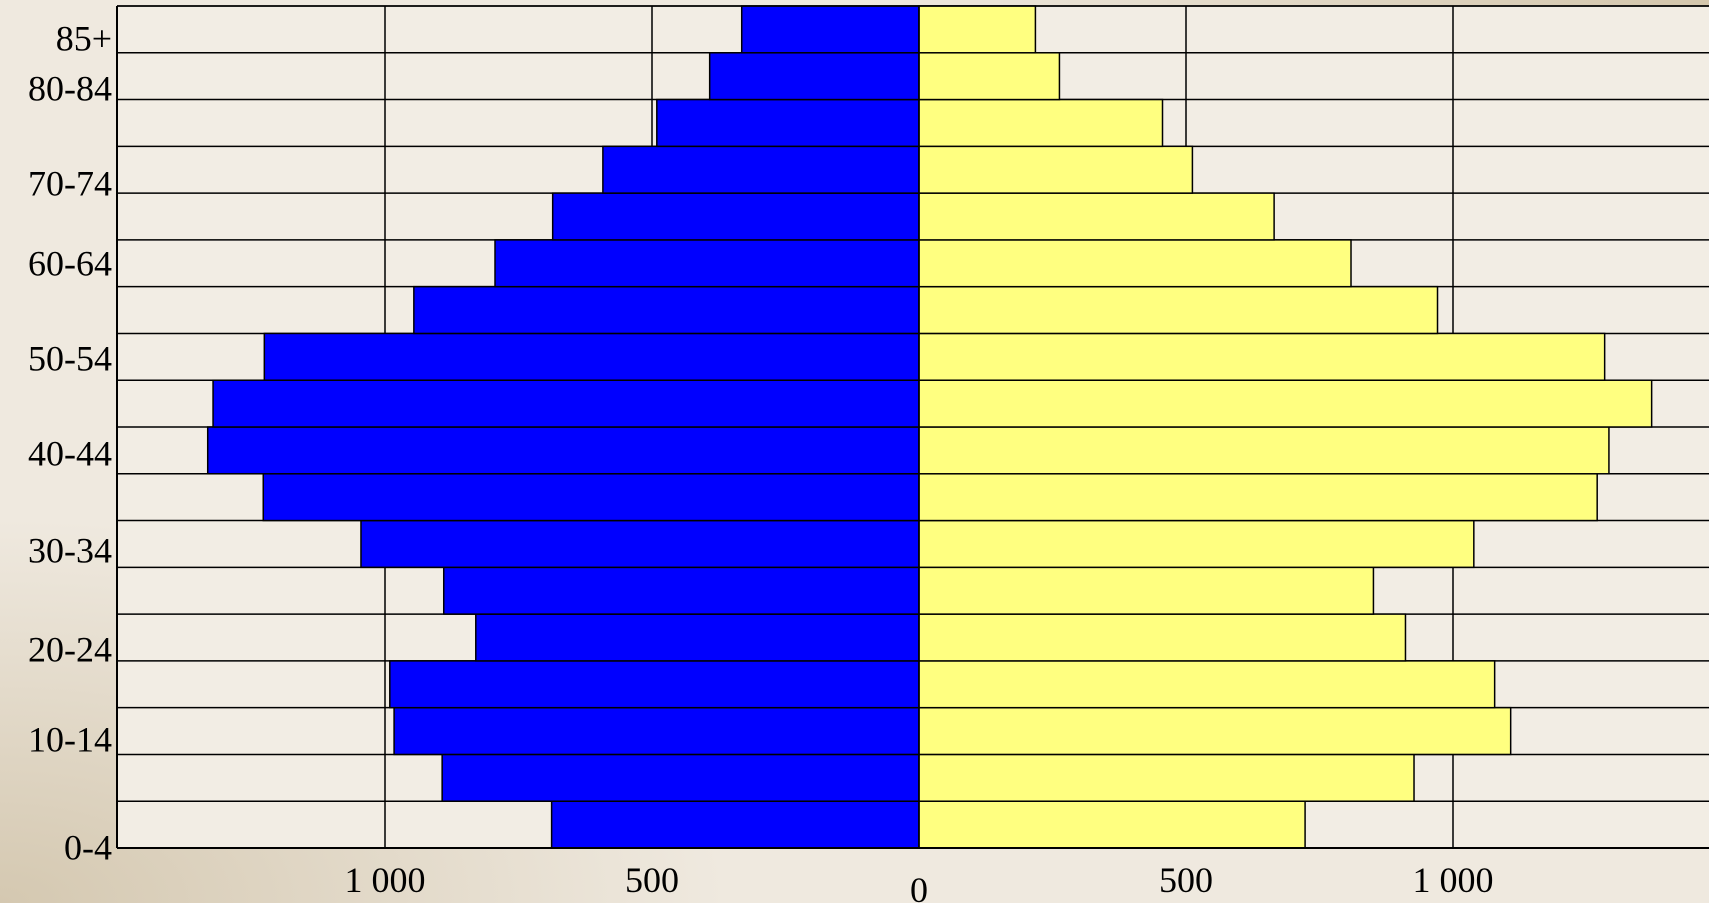  What do you see at coordinates (70, 183) in the screenshot?
I see `y-tick-label: 70-74` at bounding box center [70, 183].